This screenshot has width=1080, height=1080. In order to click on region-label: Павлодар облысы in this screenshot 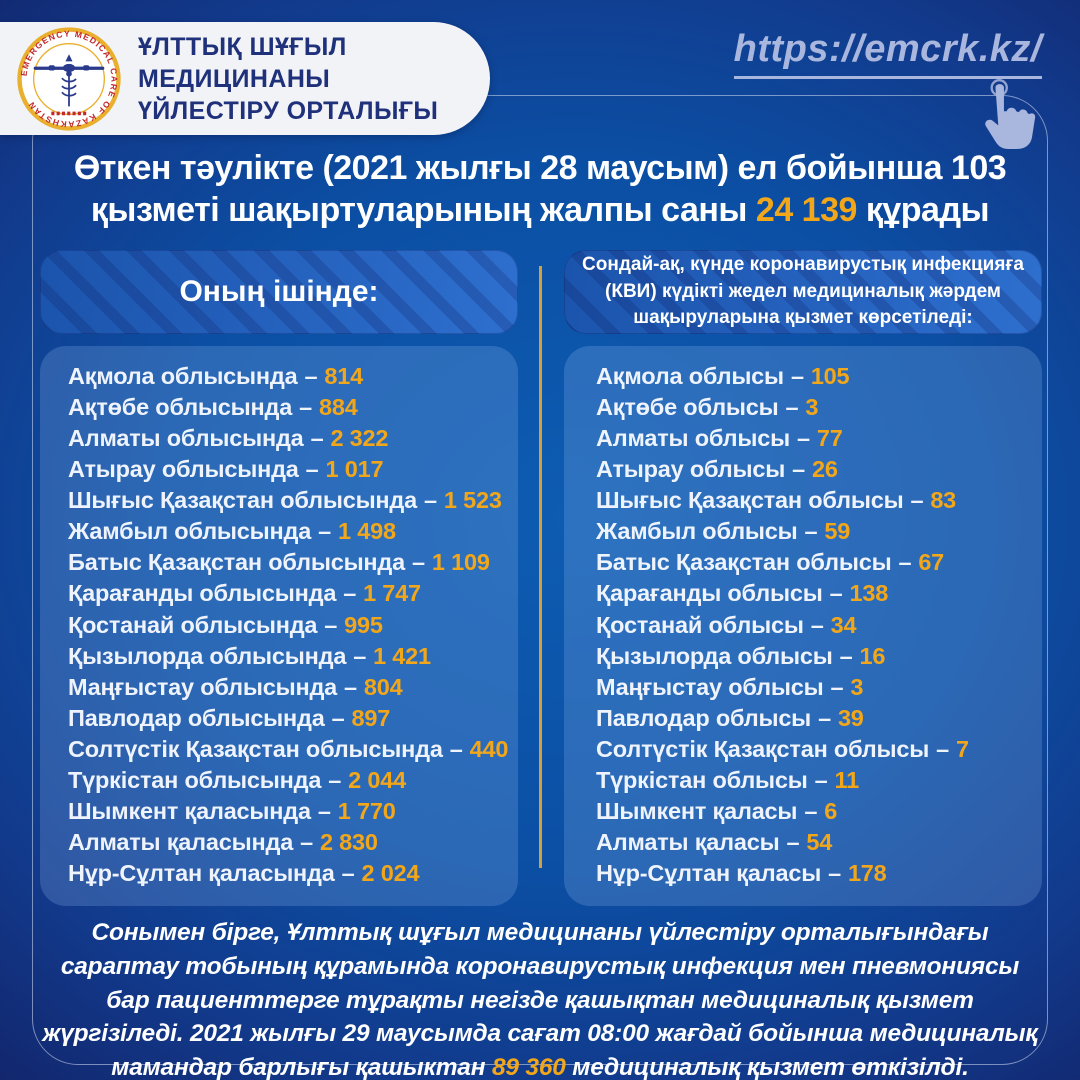, I will do `click(704, 717)`.